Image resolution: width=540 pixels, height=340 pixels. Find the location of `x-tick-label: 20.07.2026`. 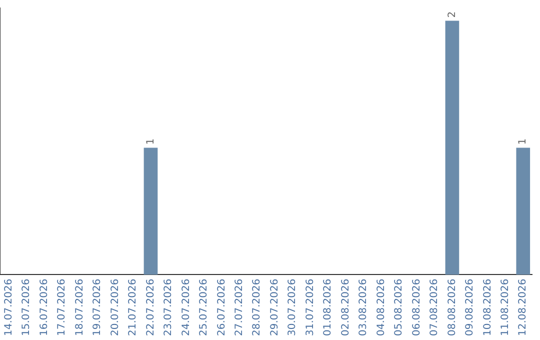

x-tick-label: 20.07.2026 is located at coordinates (115, 307).